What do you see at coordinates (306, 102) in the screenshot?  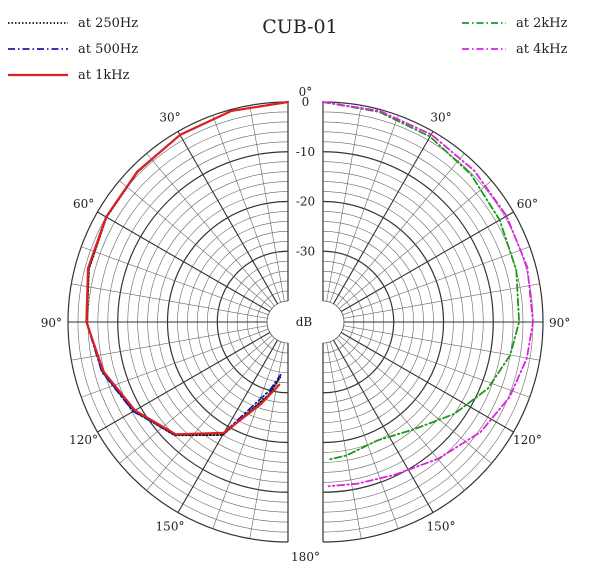 I see `radial-tick-label: 0` at bounding box center [306, 102].